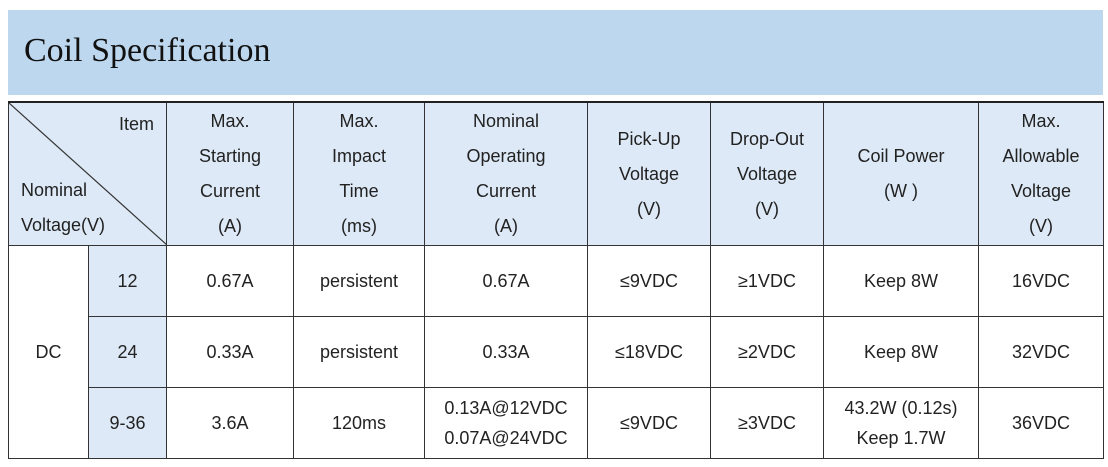 The height and width of the screenshot is (467, 1108). Describe the element at coordinates (1041, 352) in the screenshot. I see `table-cell: 32VDC` at that location.